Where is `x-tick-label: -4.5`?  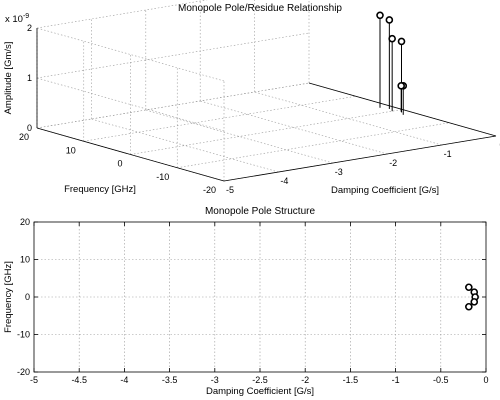
x-tick-label: -4.5 is located at coordinates (79, 380).